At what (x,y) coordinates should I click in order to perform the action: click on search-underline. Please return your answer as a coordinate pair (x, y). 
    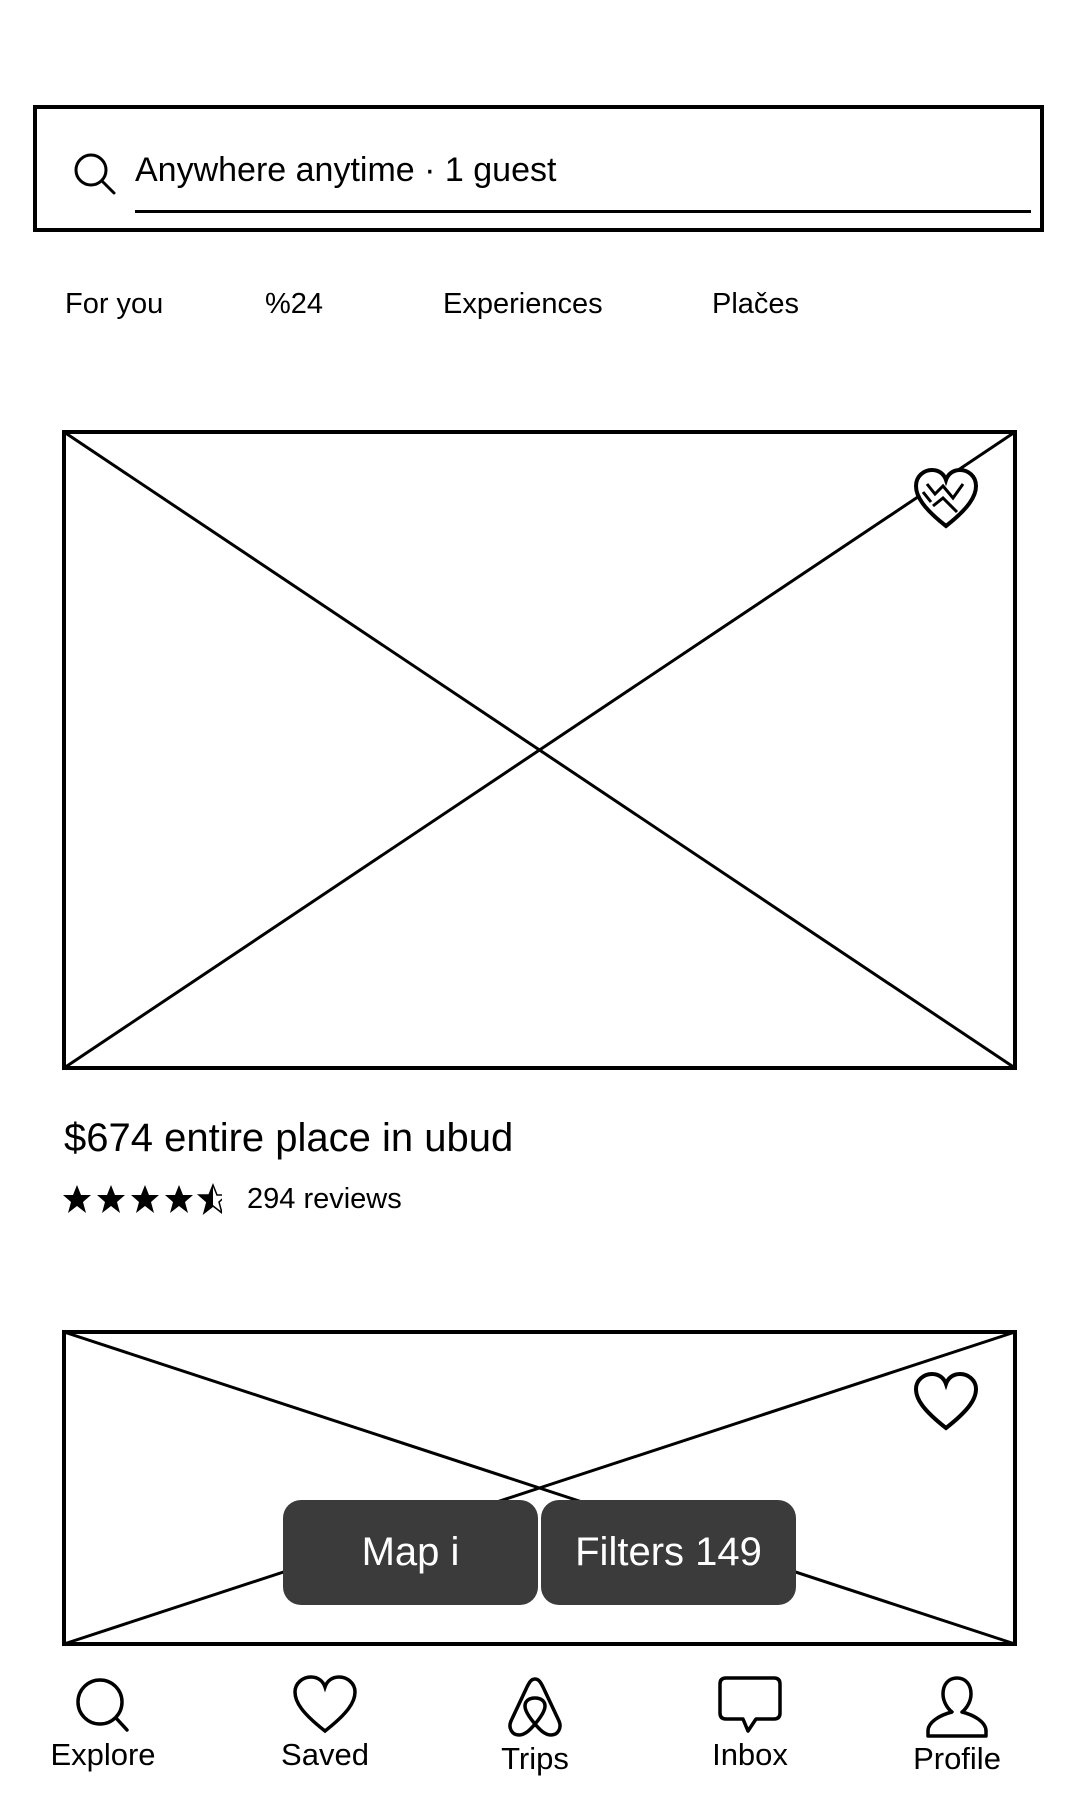
    Looking at the image, I should click on (583, 211).